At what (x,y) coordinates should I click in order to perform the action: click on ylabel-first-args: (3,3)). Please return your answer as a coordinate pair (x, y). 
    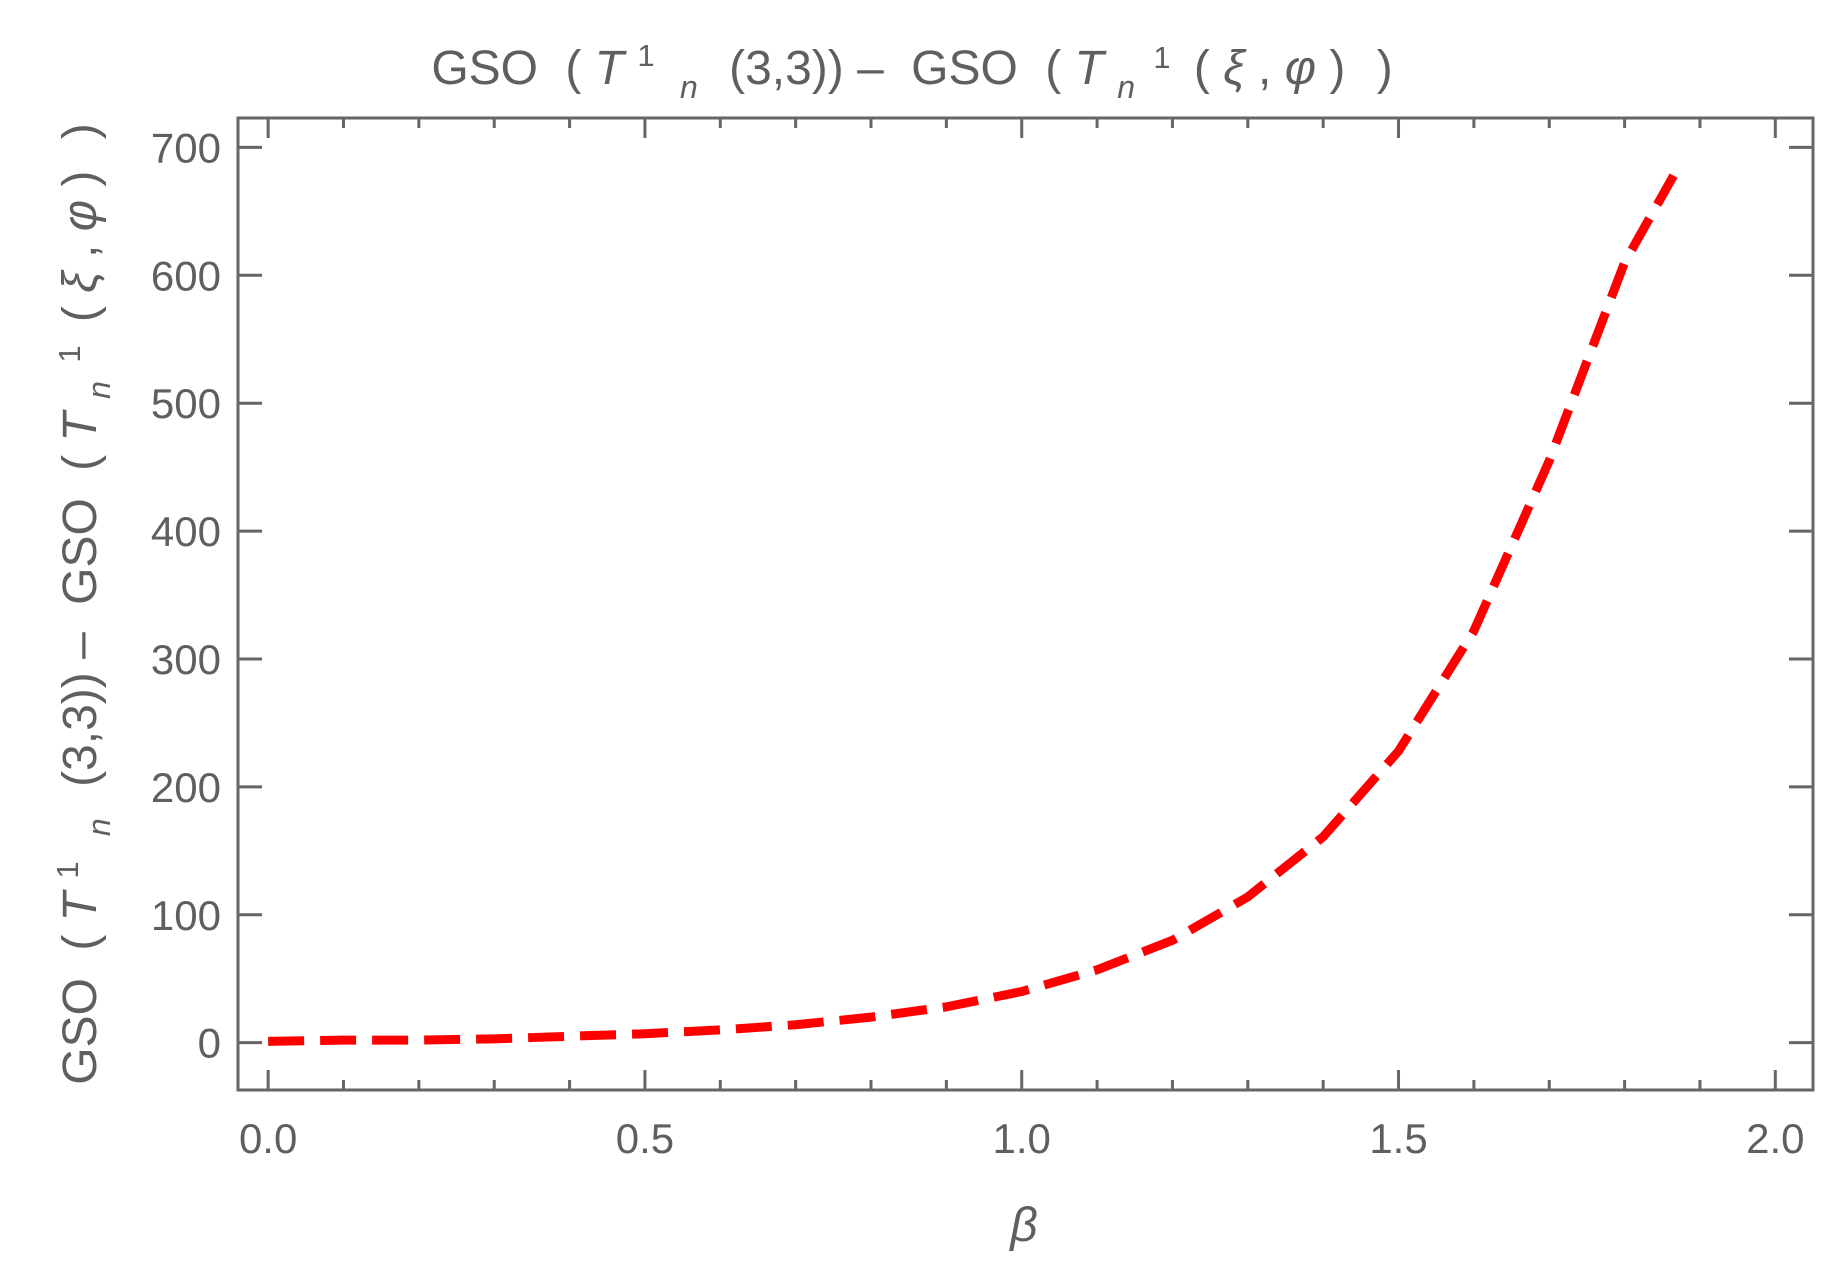
    Looking at the image, I should click on (80, 729).